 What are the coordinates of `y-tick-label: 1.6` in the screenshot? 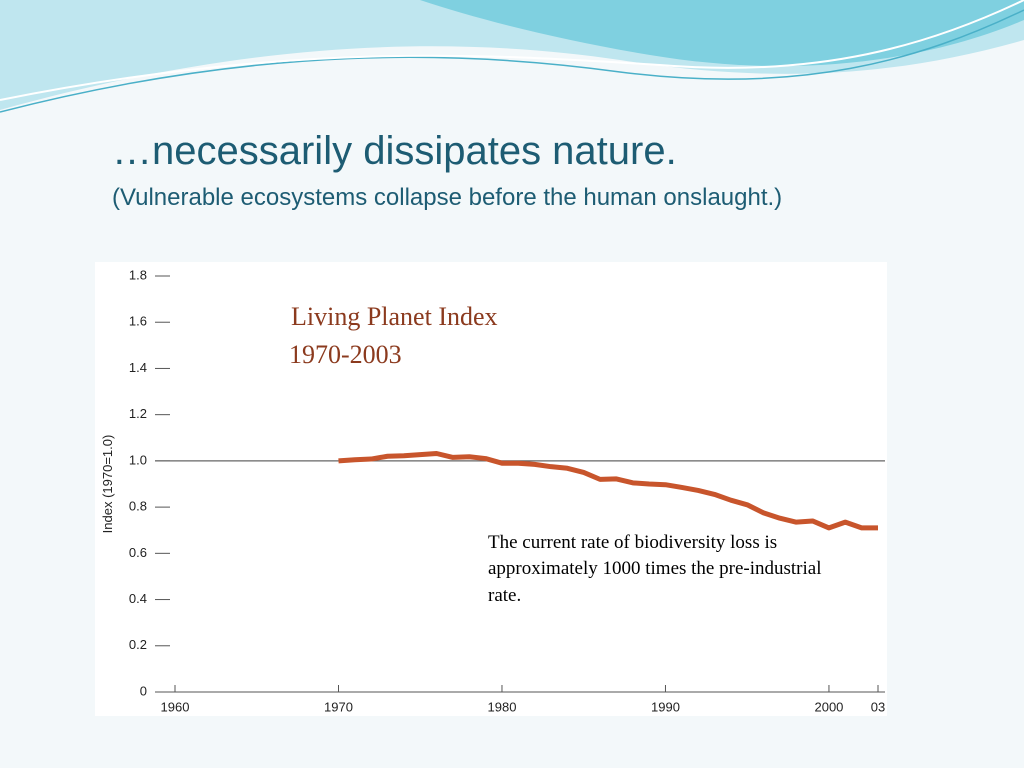 It's located at (138, 321).